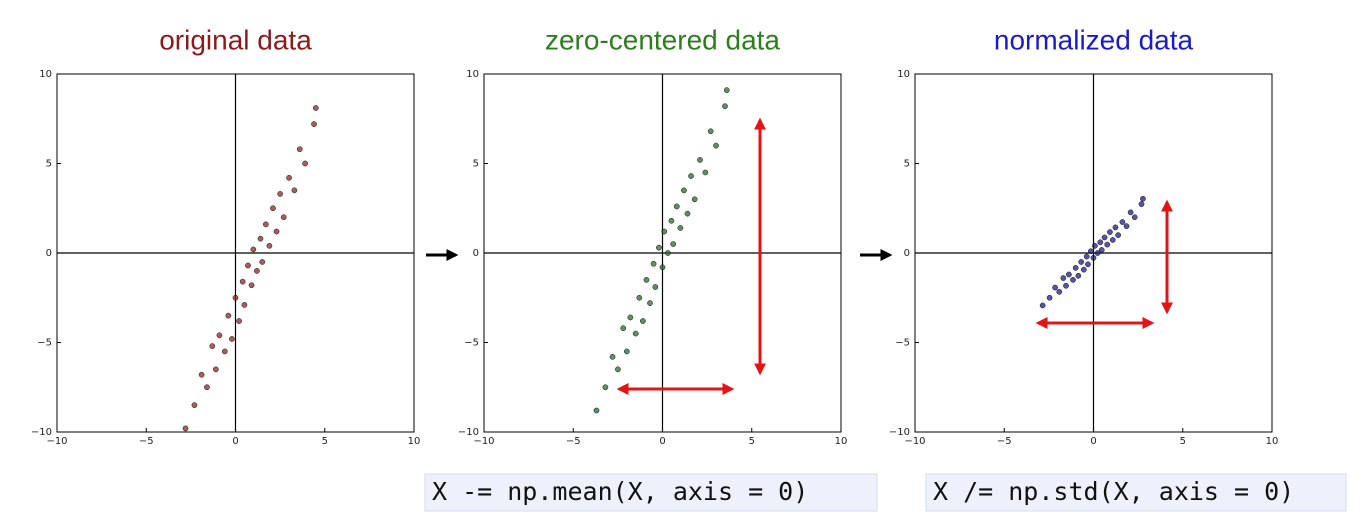  What do you see at coordinates (1094, 39) in the screenshot?
I see `chart-title: normalized data` at bounding box center [1094, 39].